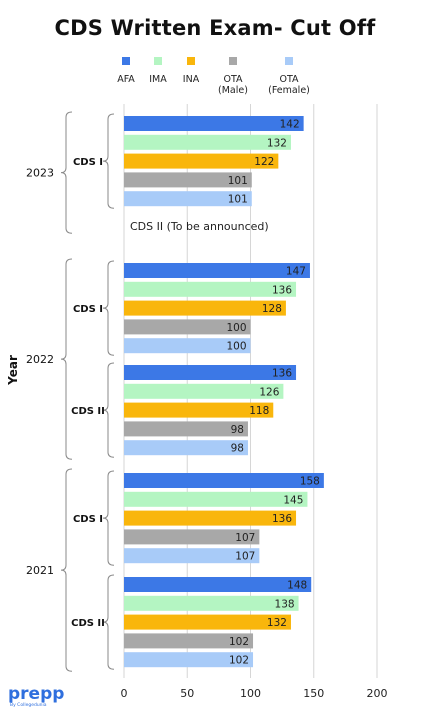 This screenshot has width=430, height=714. I want to click on logo-brand: prepp, so click(36, 694).